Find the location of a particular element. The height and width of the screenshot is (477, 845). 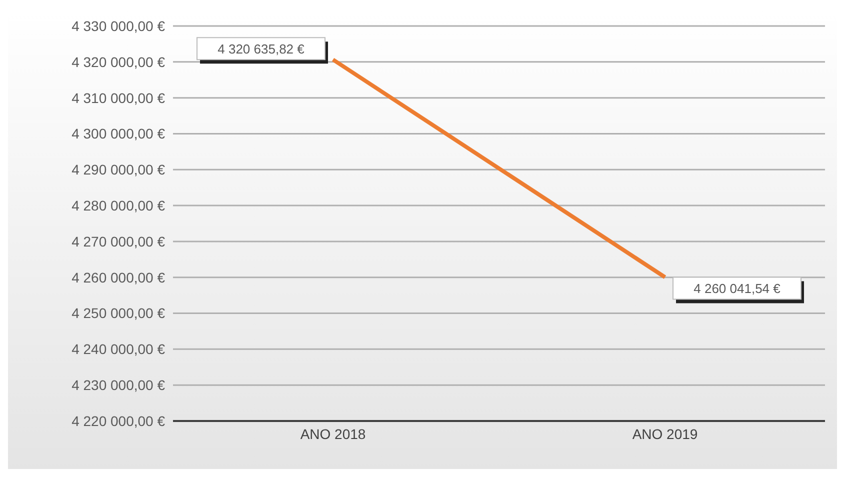

y-tick-label: 4 240 000,00 € is located at coordinates (119, 349).